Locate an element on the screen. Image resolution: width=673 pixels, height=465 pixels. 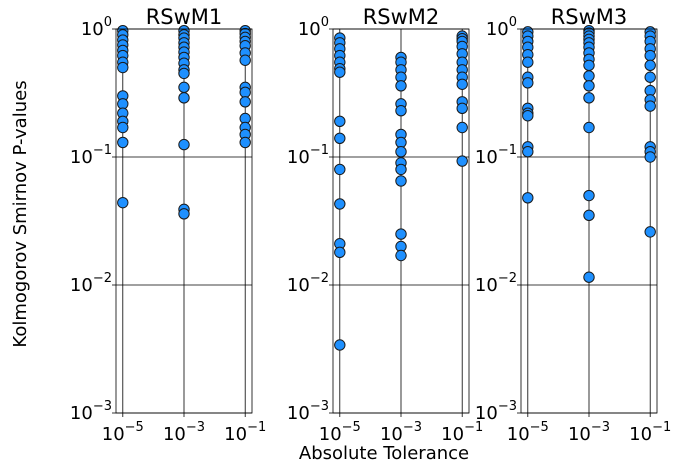
panel-title: RSwM1 is located at coordinates (184, 17).